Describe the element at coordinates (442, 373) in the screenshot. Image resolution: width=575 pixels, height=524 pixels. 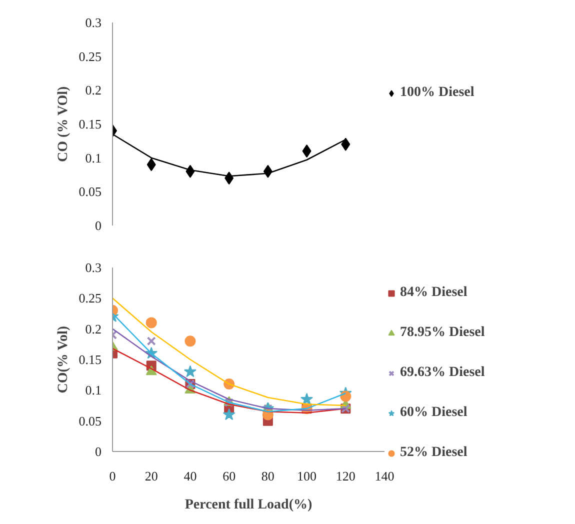
I see `legend-label: 69.63% Diesel` at that location.